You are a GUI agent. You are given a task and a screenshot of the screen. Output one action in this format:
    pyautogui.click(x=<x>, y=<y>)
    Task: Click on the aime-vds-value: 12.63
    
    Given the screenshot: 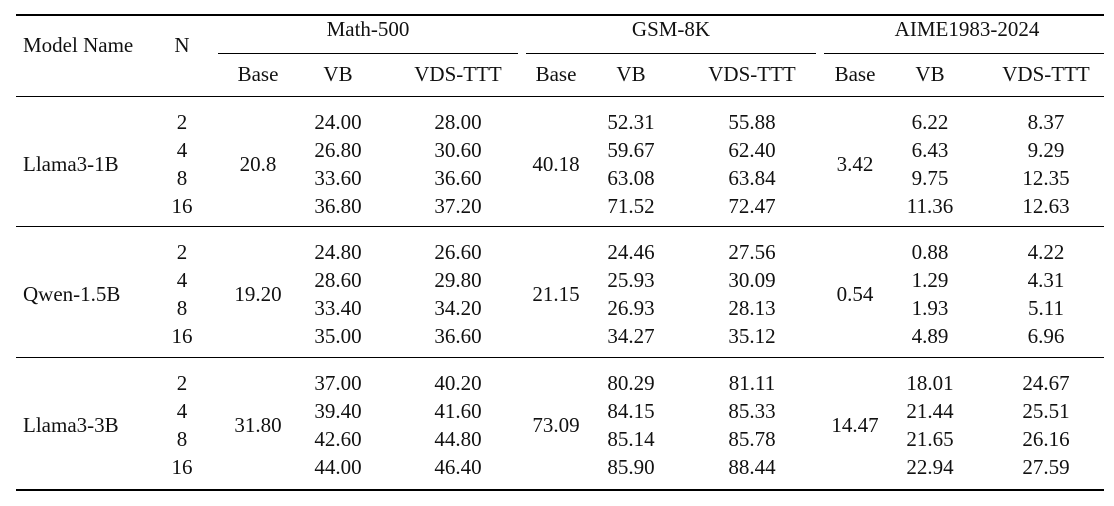 What is the action you would take?
    pyautogui.click(x=1046, y=206)
    